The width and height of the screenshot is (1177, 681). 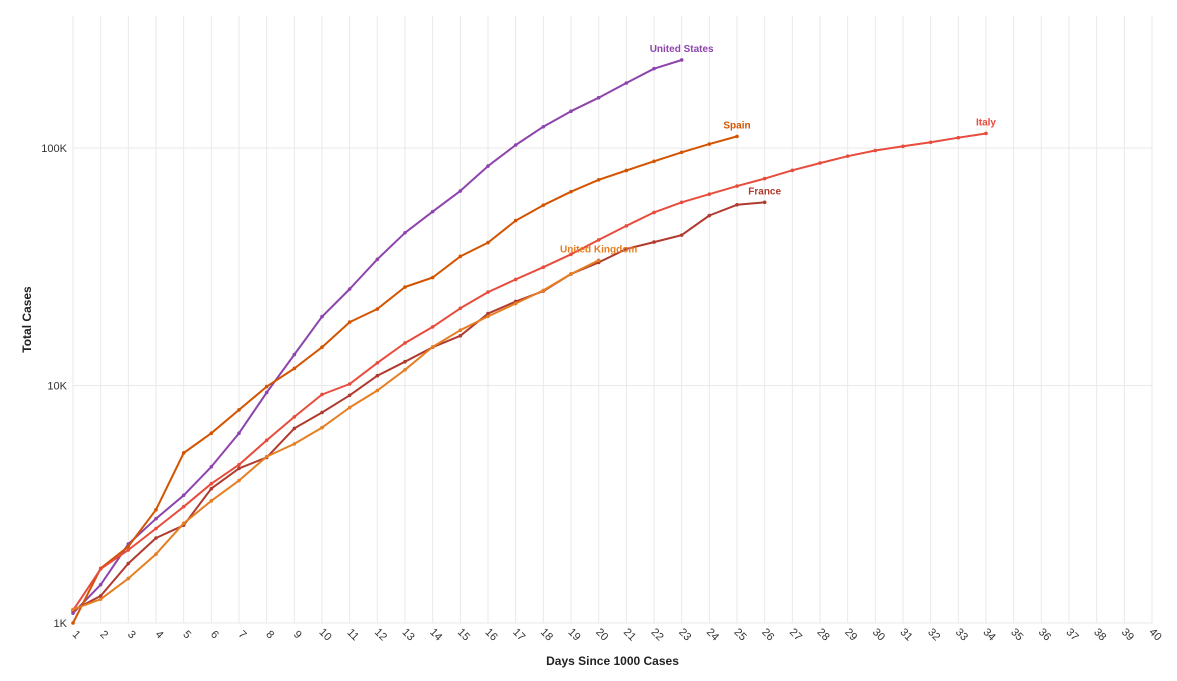 What do you see at coordinates (159, 634) in the screenshot?
I see `x-tick-label: 4` at bounding box center [159, 634].